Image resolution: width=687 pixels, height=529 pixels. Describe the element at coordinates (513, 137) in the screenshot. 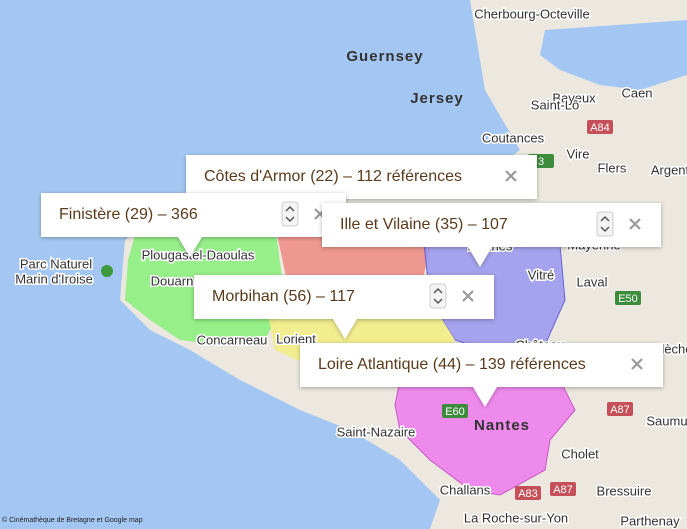

I see `city-label: Coutances` at that location.